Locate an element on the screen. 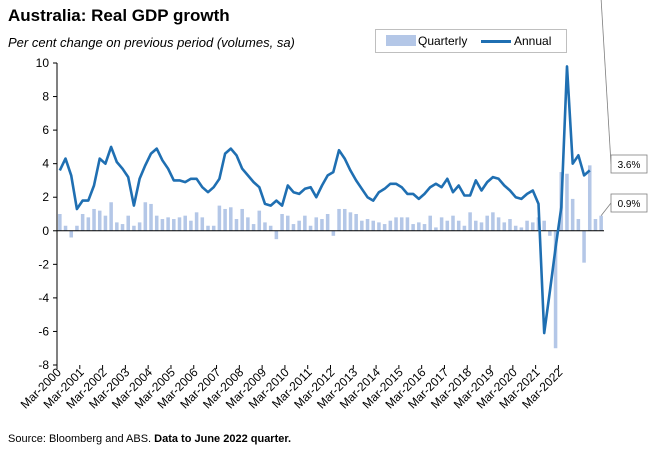 Image resolution: width=650 pixels, height=455 pixels. y-tick-label: 8 is located at coordinates (45, 97).